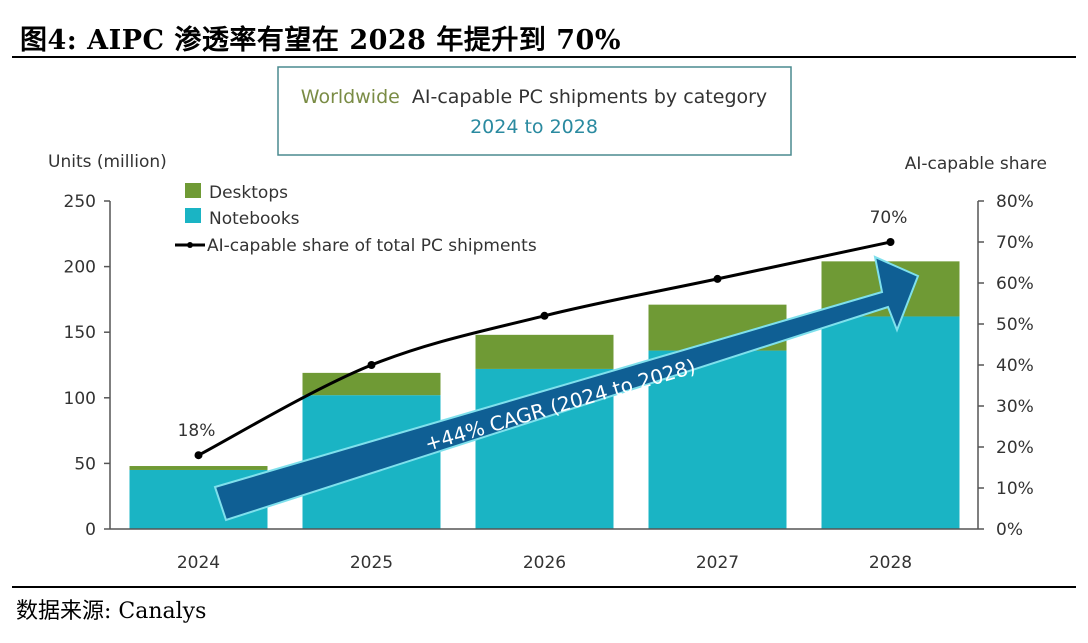 This screenshot has height=643, width=1088. Describe the element at coordinates (372, 246) in the screenshot. I see `legend-label-share: AI-capable share of total PC shipments` at that location.